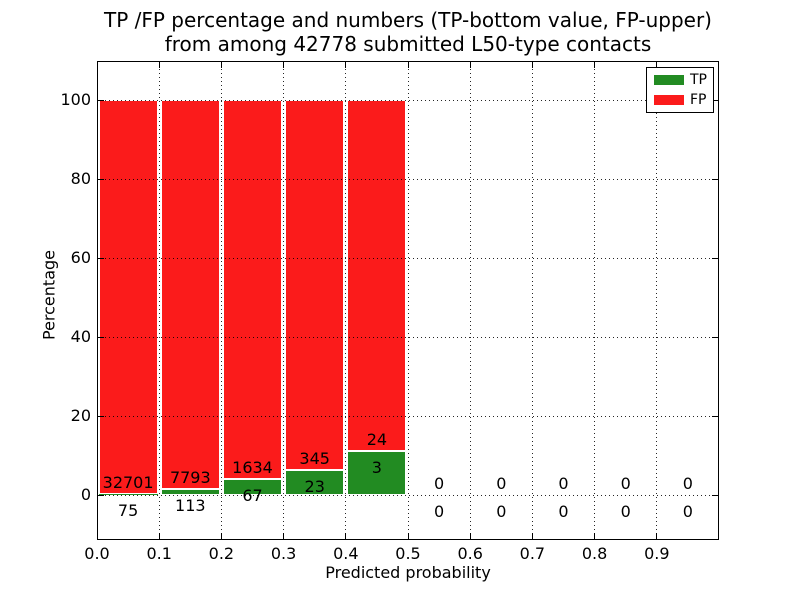  I want to click on fp-count-label: 345, so click(314, 459).